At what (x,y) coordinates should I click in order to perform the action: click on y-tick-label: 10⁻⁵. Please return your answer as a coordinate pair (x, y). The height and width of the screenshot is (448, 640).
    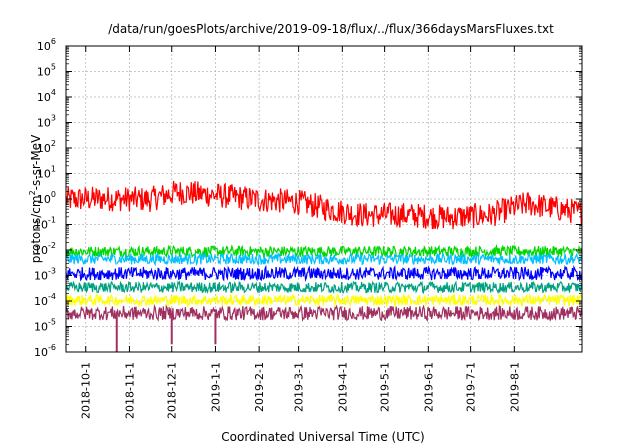
    Looking at the image, I should click on (45, 326).